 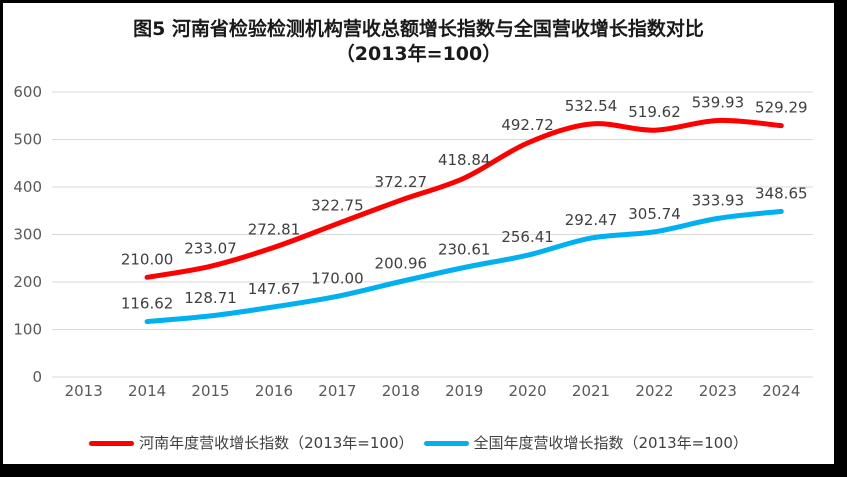 What do you see at coordinates (274, 391) in the screenshot?
I see `x-tick-label: 2016` at bounding box center [274, 391].